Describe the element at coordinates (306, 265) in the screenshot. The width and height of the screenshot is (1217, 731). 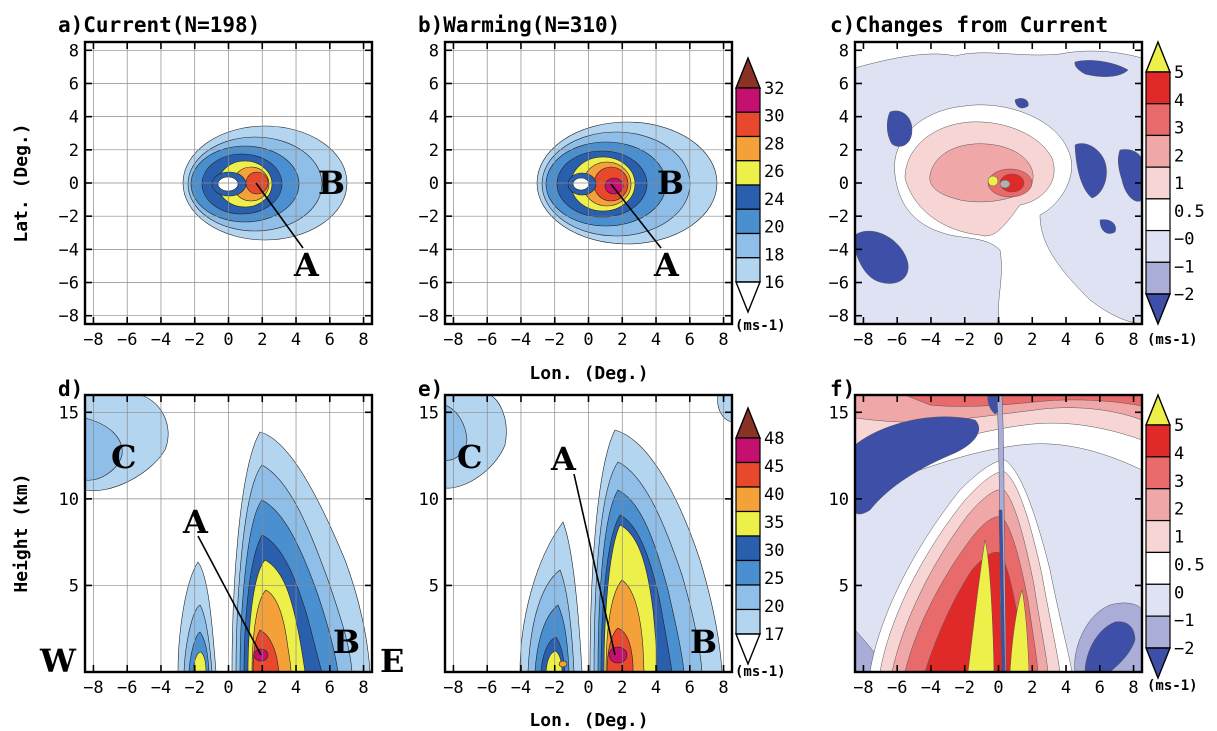
I see `annot-a-panel-a: A` at that location.